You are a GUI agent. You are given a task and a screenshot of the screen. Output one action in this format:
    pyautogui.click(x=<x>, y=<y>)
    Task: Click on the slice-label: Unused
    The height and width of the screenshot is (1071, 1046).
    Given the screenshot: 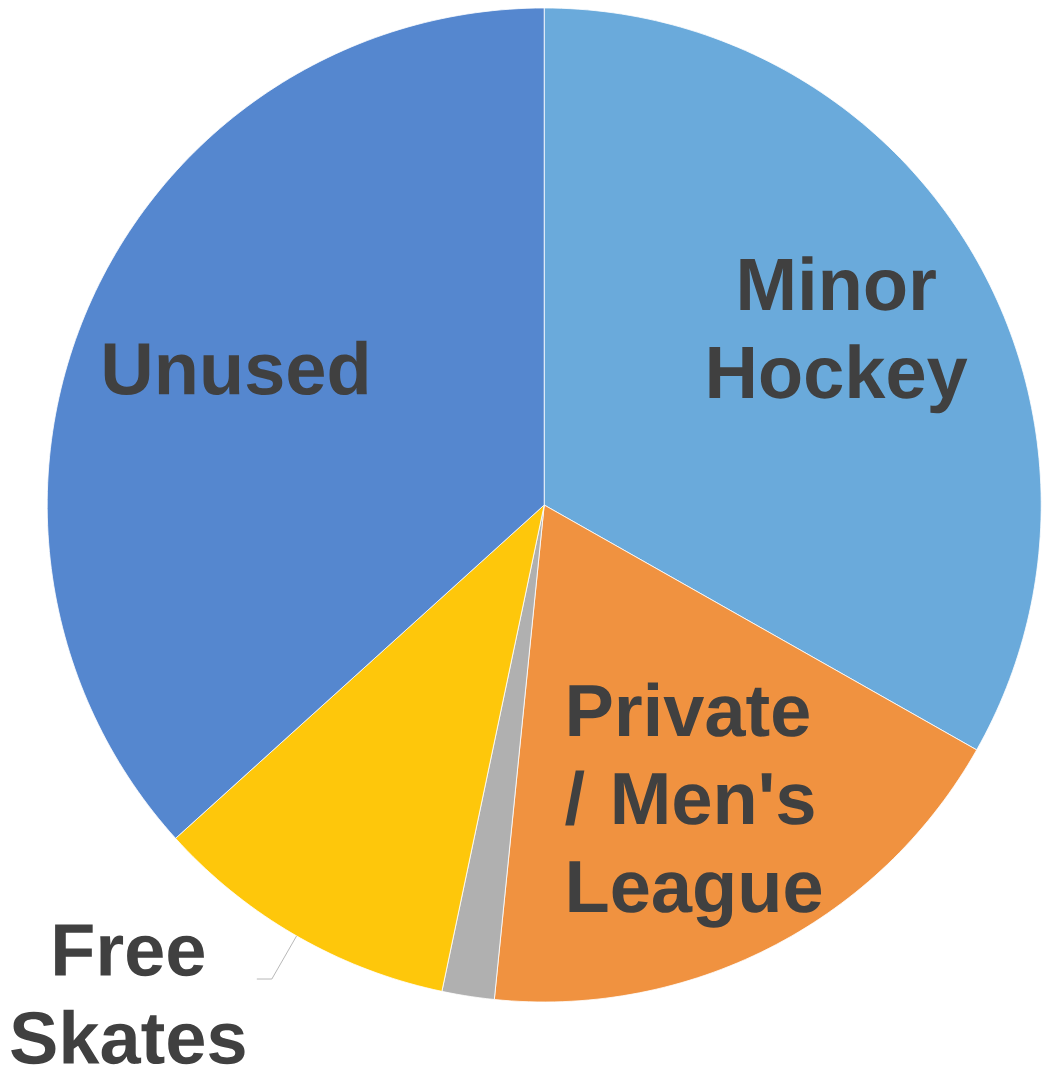 What is the action you would take?
    pyautogui.click(x=235, y=368)
    